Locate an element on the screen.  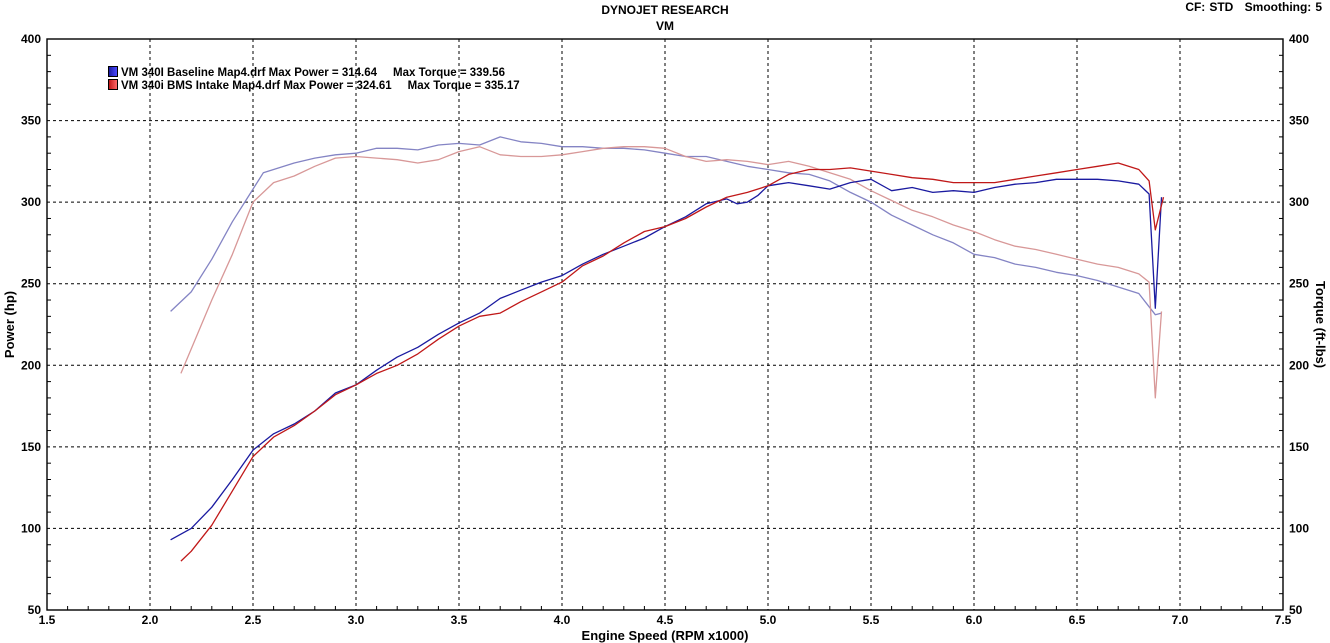
y2-tick-label: 300 is located at coordinates (1299, 202).